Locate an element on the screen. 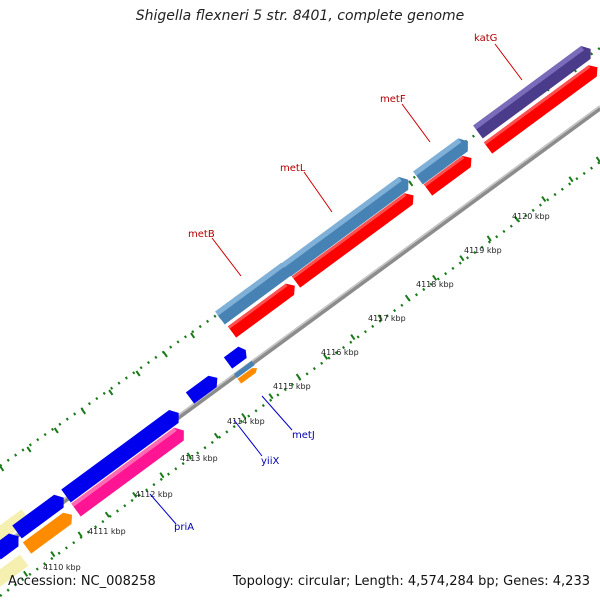 The width and height of the screenshot is (600, 600). gene-label-yiiX: yiiX is located at coordinates (270, 461).